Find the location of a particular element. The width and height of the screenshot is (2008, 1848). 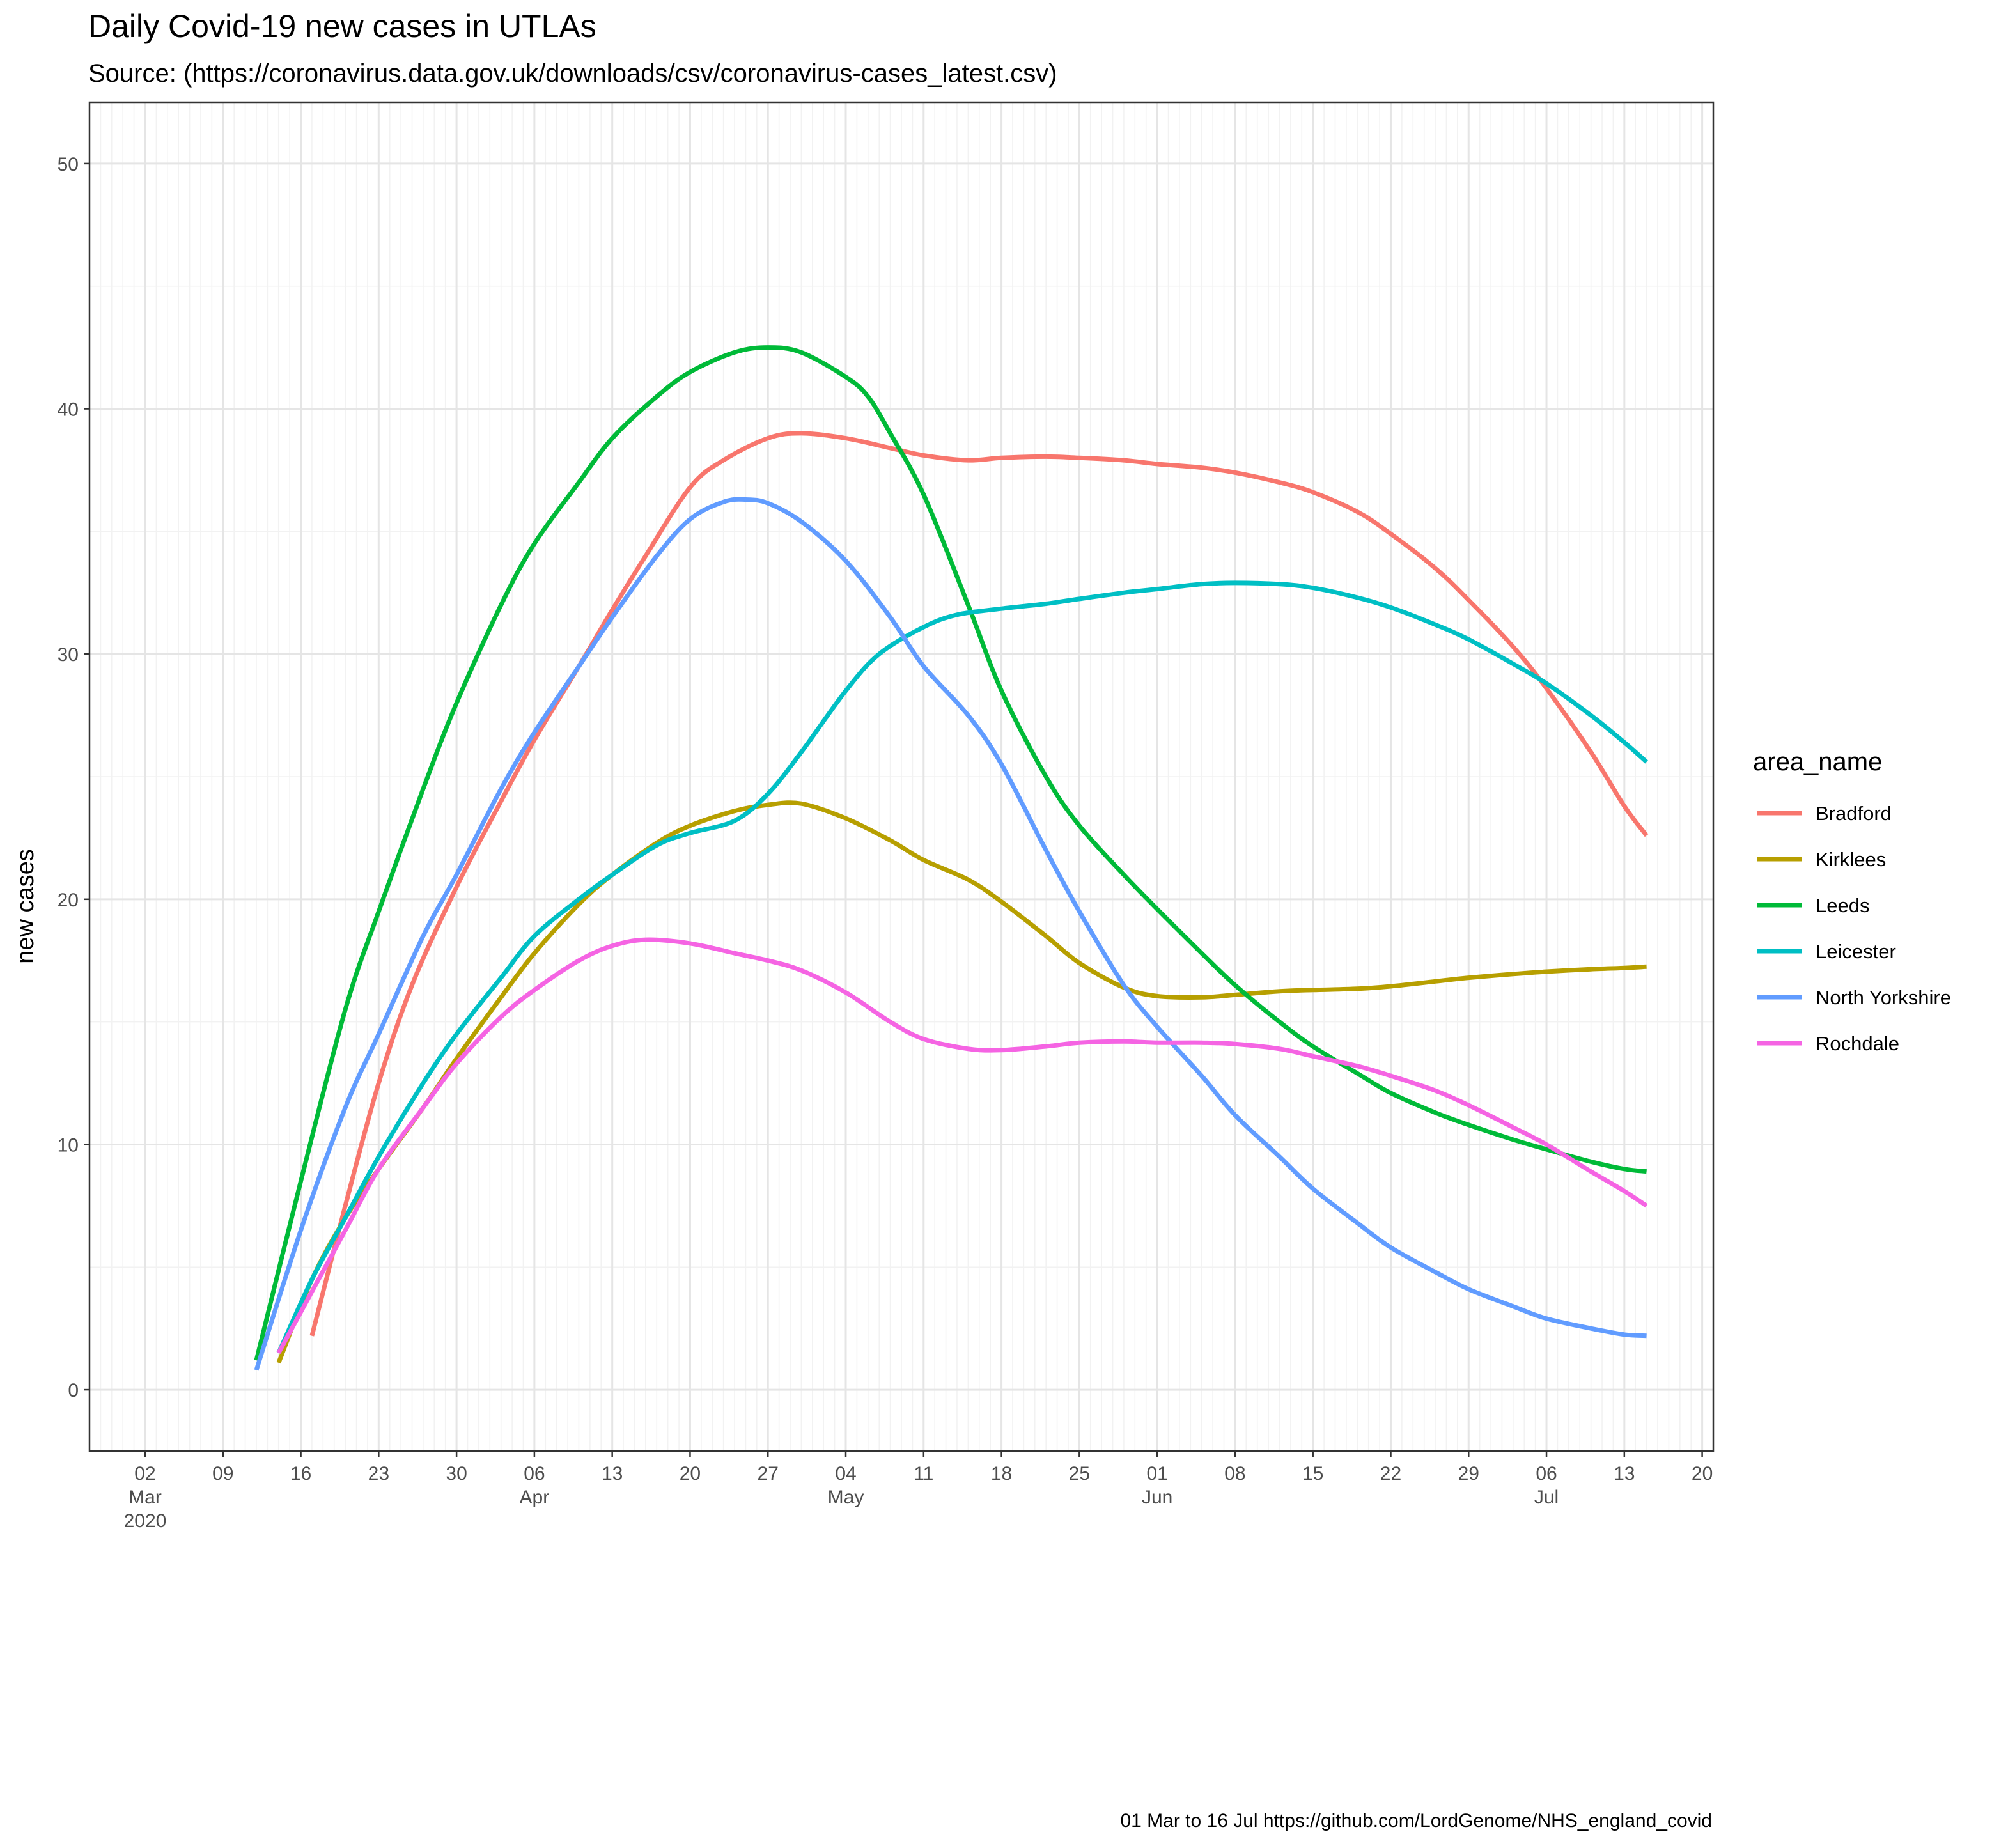

x-tick-month-label: Mar is located at coordinates (145, 1498).